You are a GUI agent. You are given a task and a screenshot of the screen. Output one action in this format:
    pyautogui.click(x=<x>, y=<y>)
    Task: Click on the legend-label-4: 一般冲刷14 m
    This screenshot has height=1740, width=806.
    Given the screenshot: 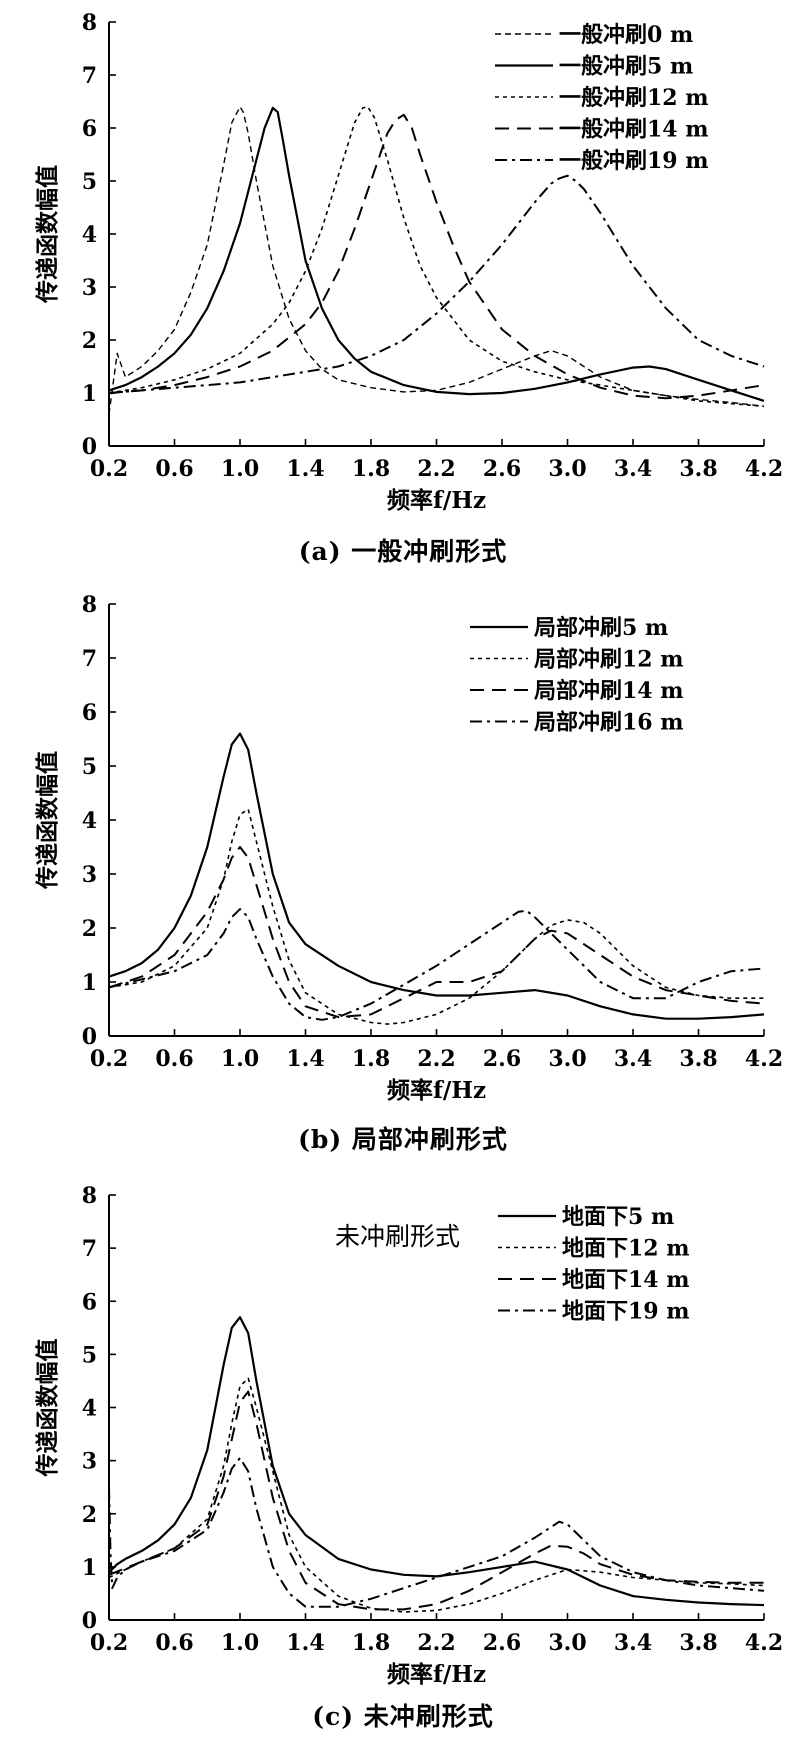 What is the action you would take?
    pyautogui.click(x=634, y=130)
    